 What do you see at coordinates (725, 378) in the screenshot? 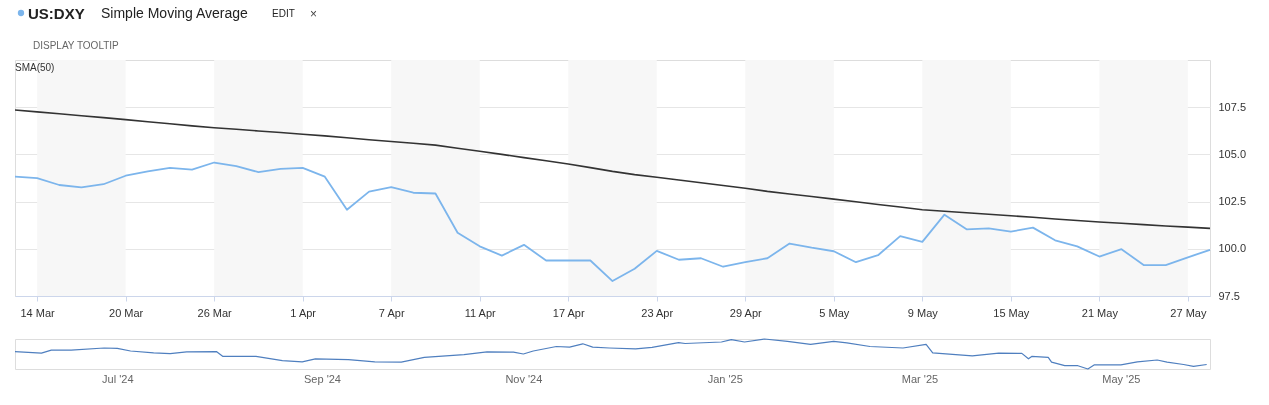
I see `x-tick-label: Jan '25` at bounding box center [725, 378].